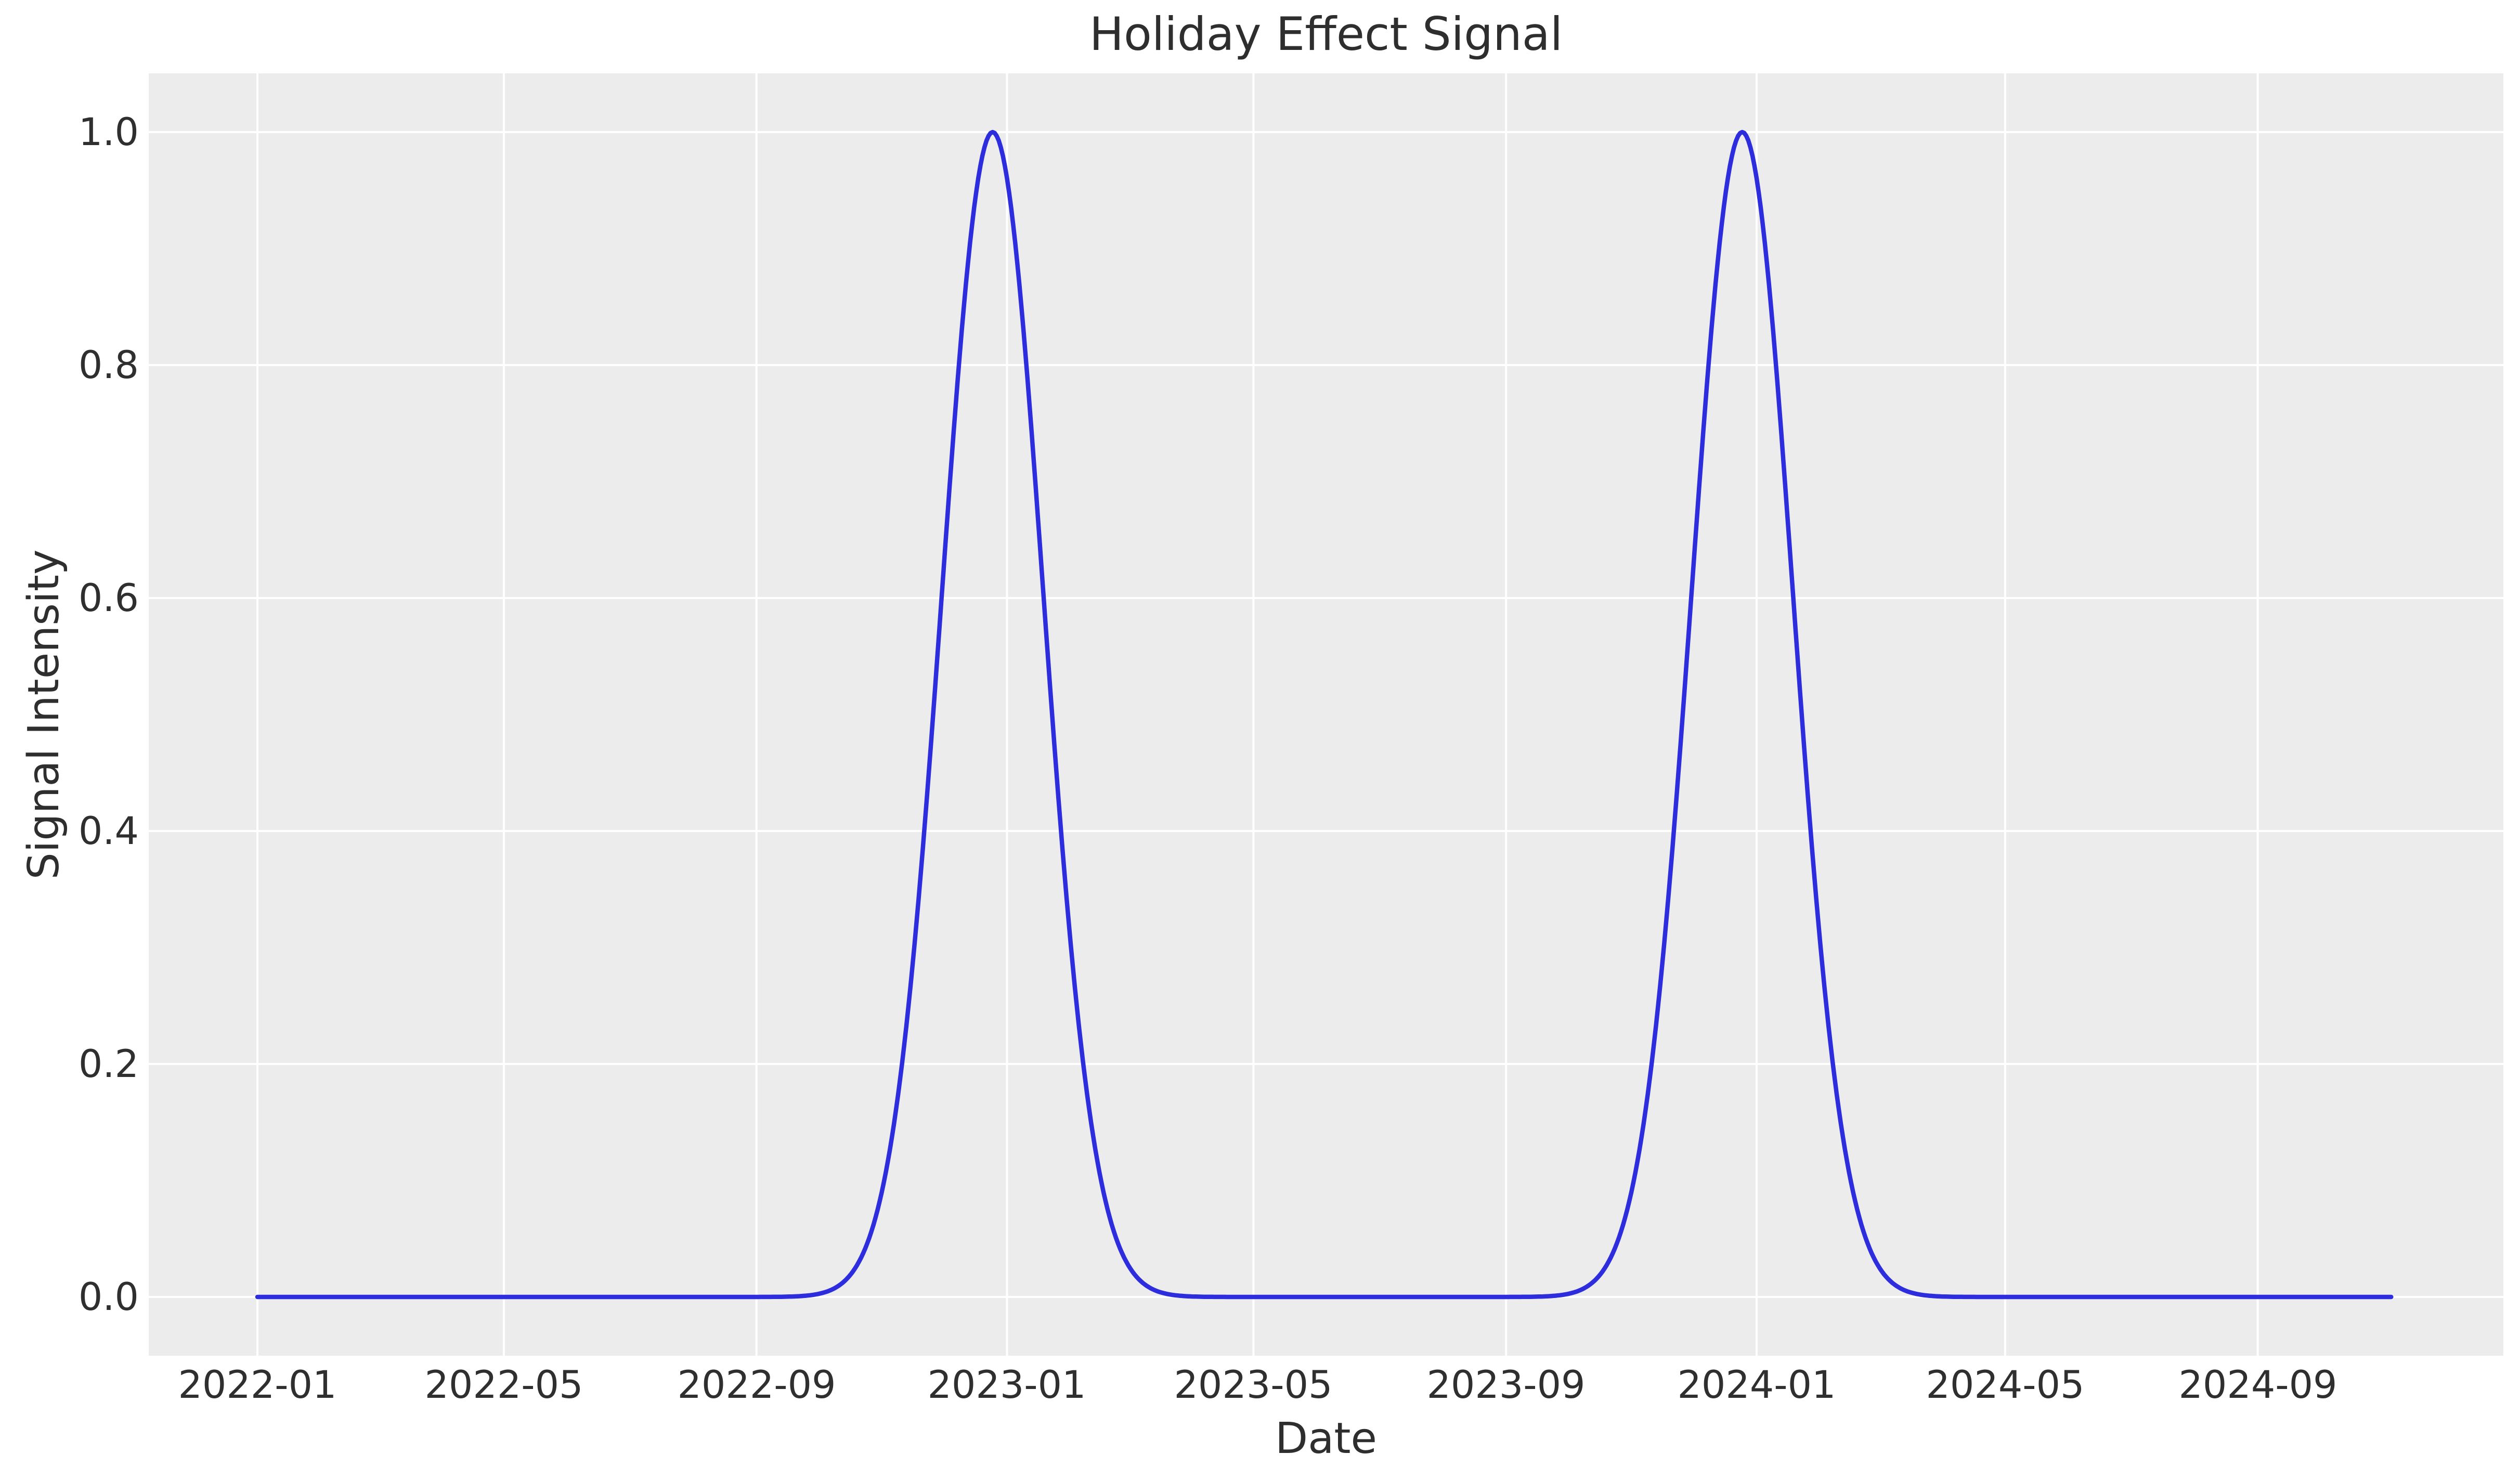 Image resolution: width=2520 pixels, height=1480 pixels. What do you see at coordinates (2257, 1385) in the screenshot?
I see `x-tick-label: 2024-09` at bounding box center [2257, 1385].